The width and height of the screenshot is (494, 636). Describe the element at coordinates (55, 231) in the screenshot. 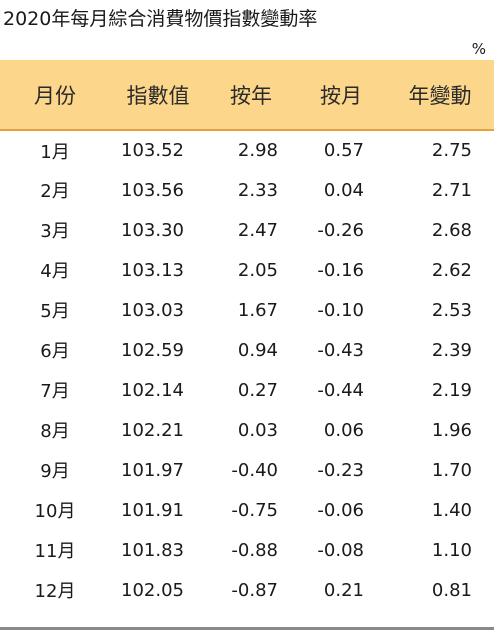

I see `cell-month: 3月` at that location.